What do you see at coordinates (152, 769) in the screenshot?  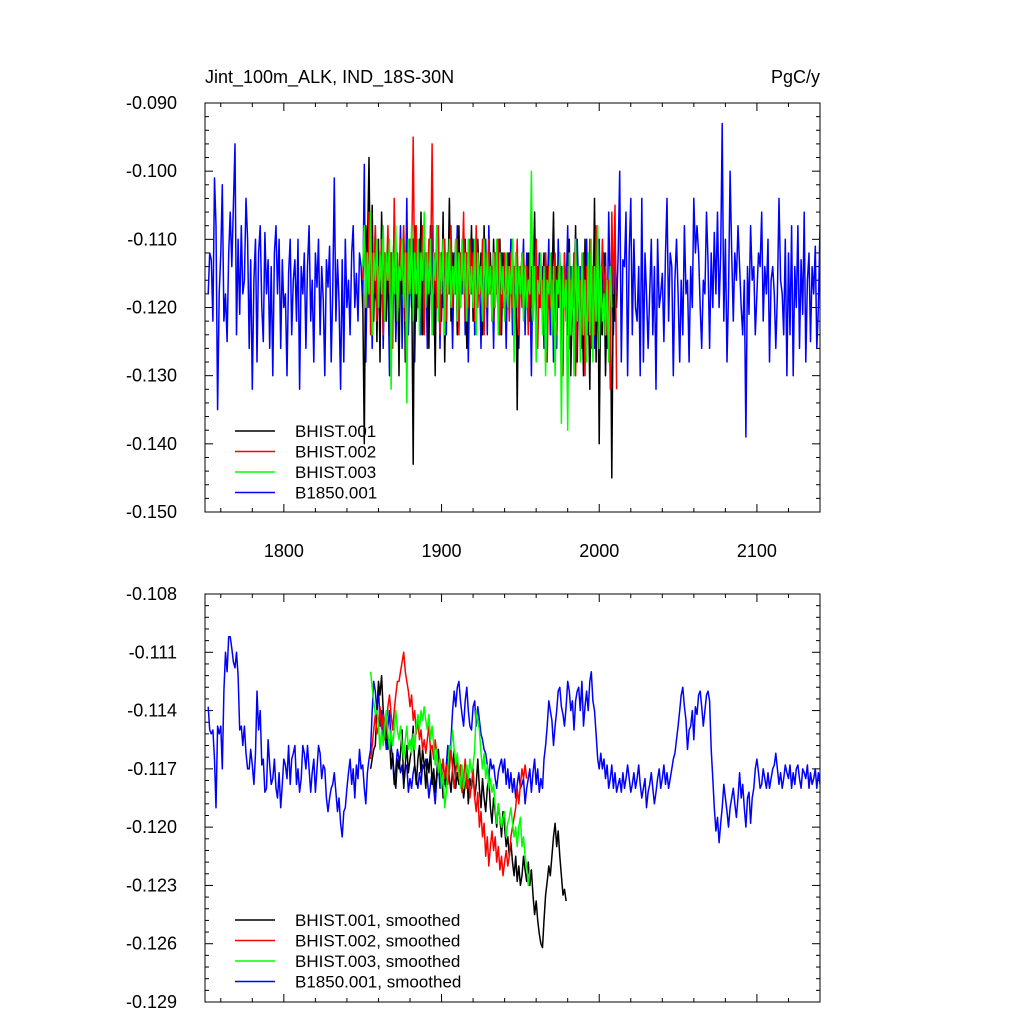 I see `y-tick-label: -0.117` at bounding box center [152, 769].